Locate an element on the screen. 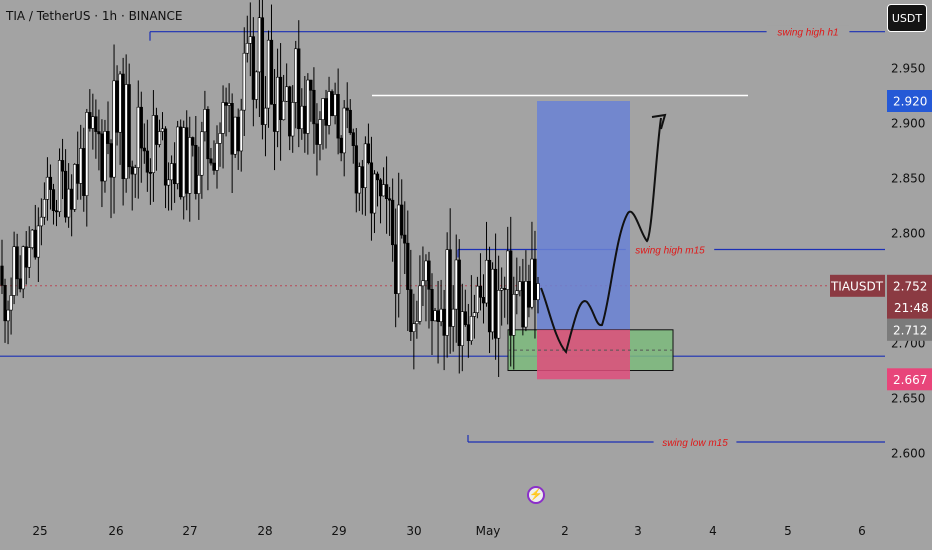  x-tick-label: 5 is located at coordinates (788, 531).